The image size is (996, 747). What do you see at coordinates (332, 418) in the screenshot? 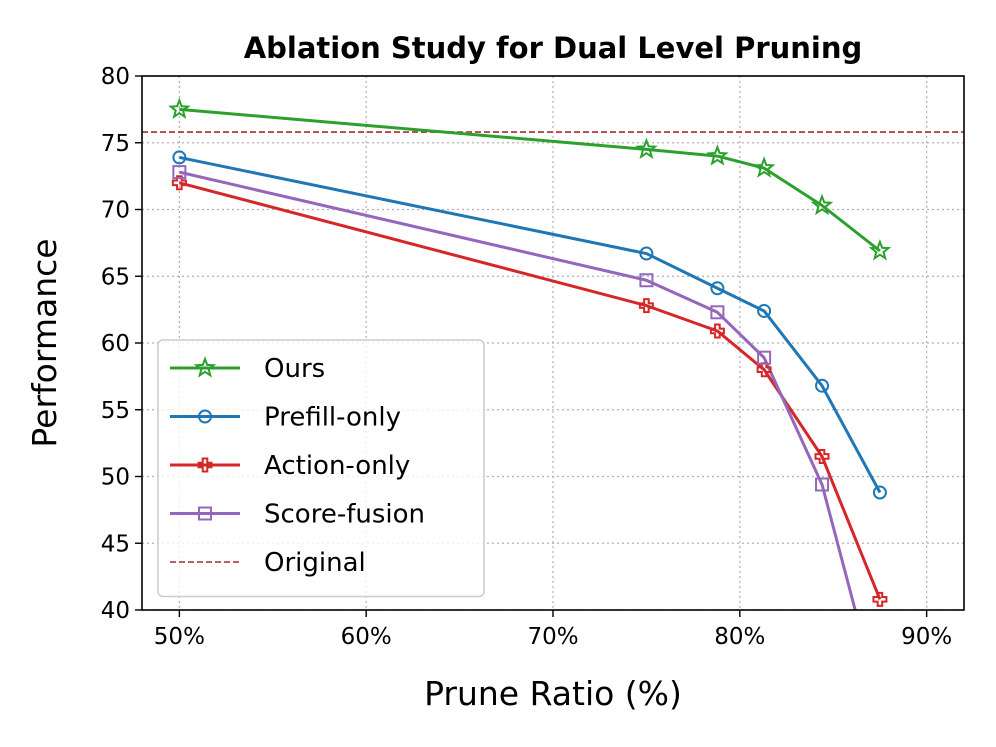
I see `legend-label-prefill-only: Prefill-only` at bounding box center [332, 418].